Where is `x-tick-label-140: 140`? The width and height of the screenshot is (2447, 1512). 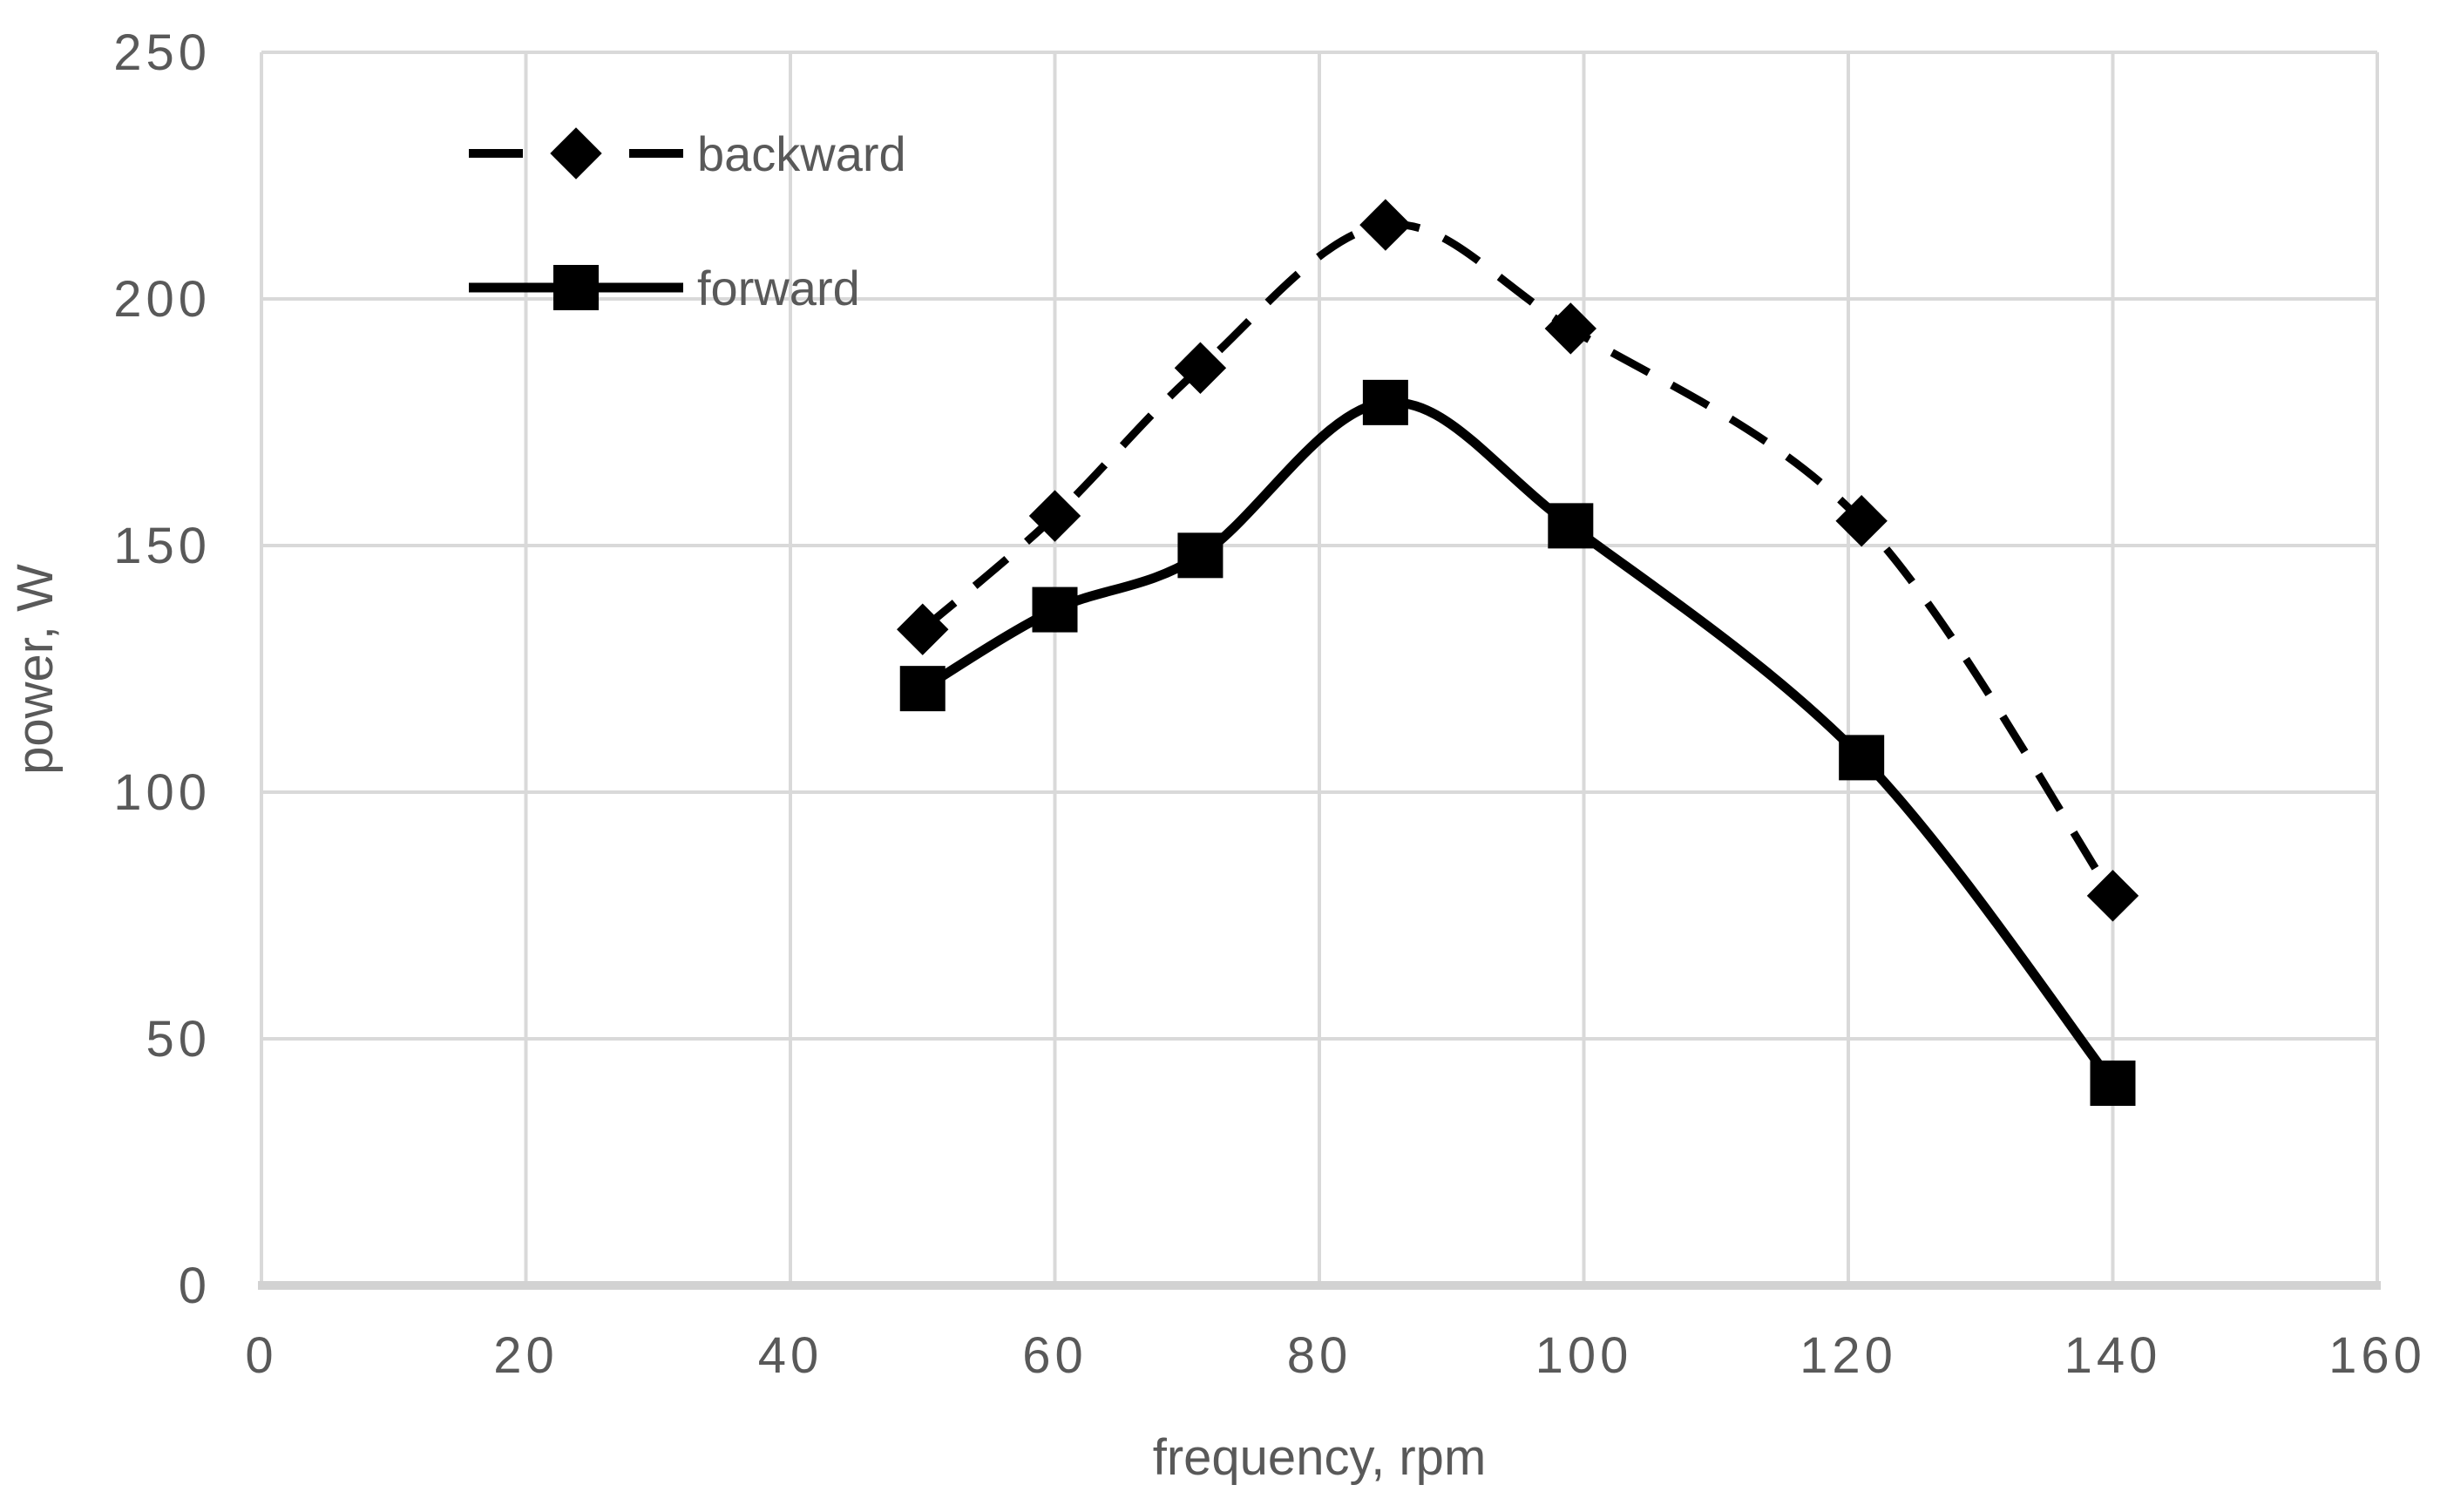
x-tick-label-140: 140 is located at coordinates (2113, 1355).